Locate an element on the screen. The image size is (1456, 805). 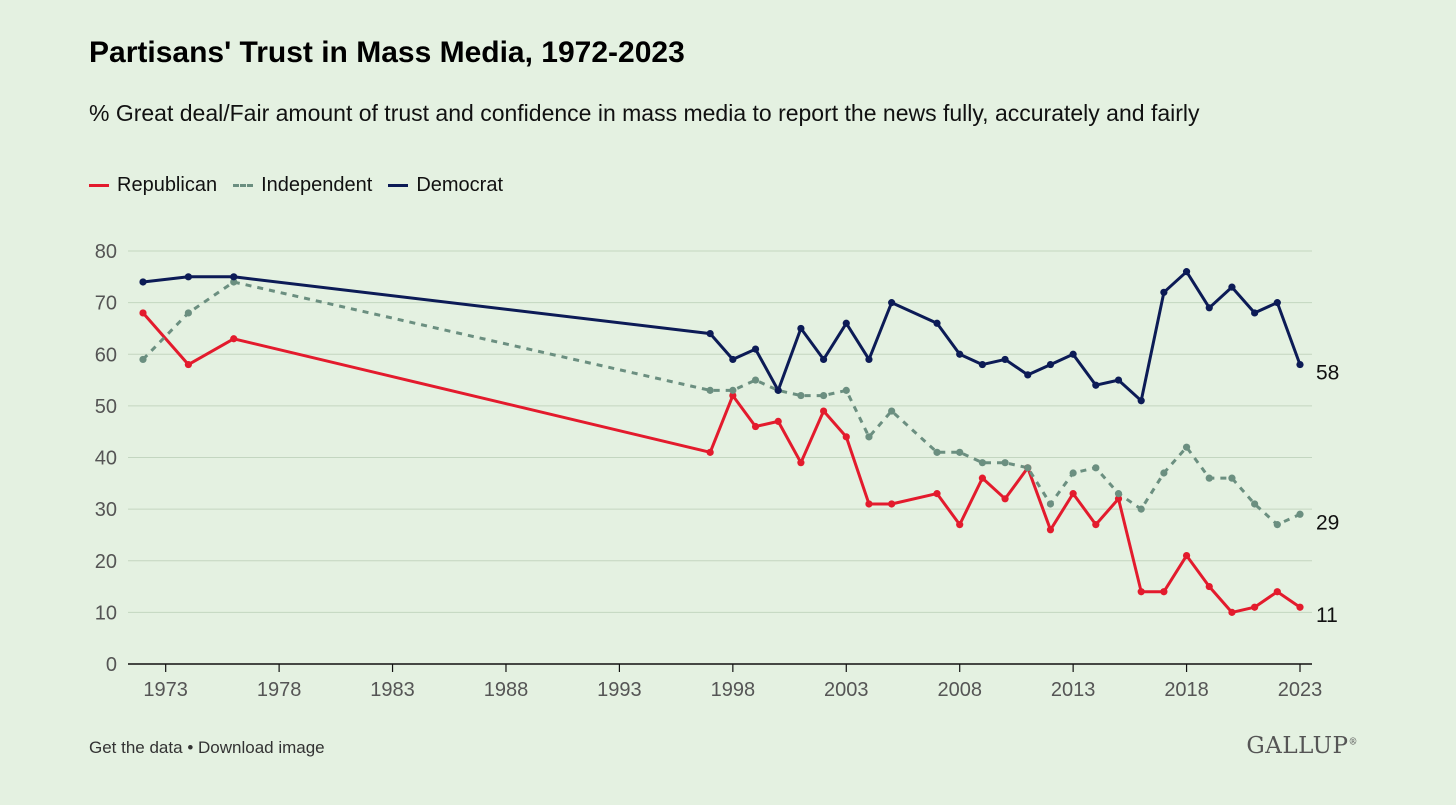
footer-links: Get the data • Download image is located at coordinates (207, 748).